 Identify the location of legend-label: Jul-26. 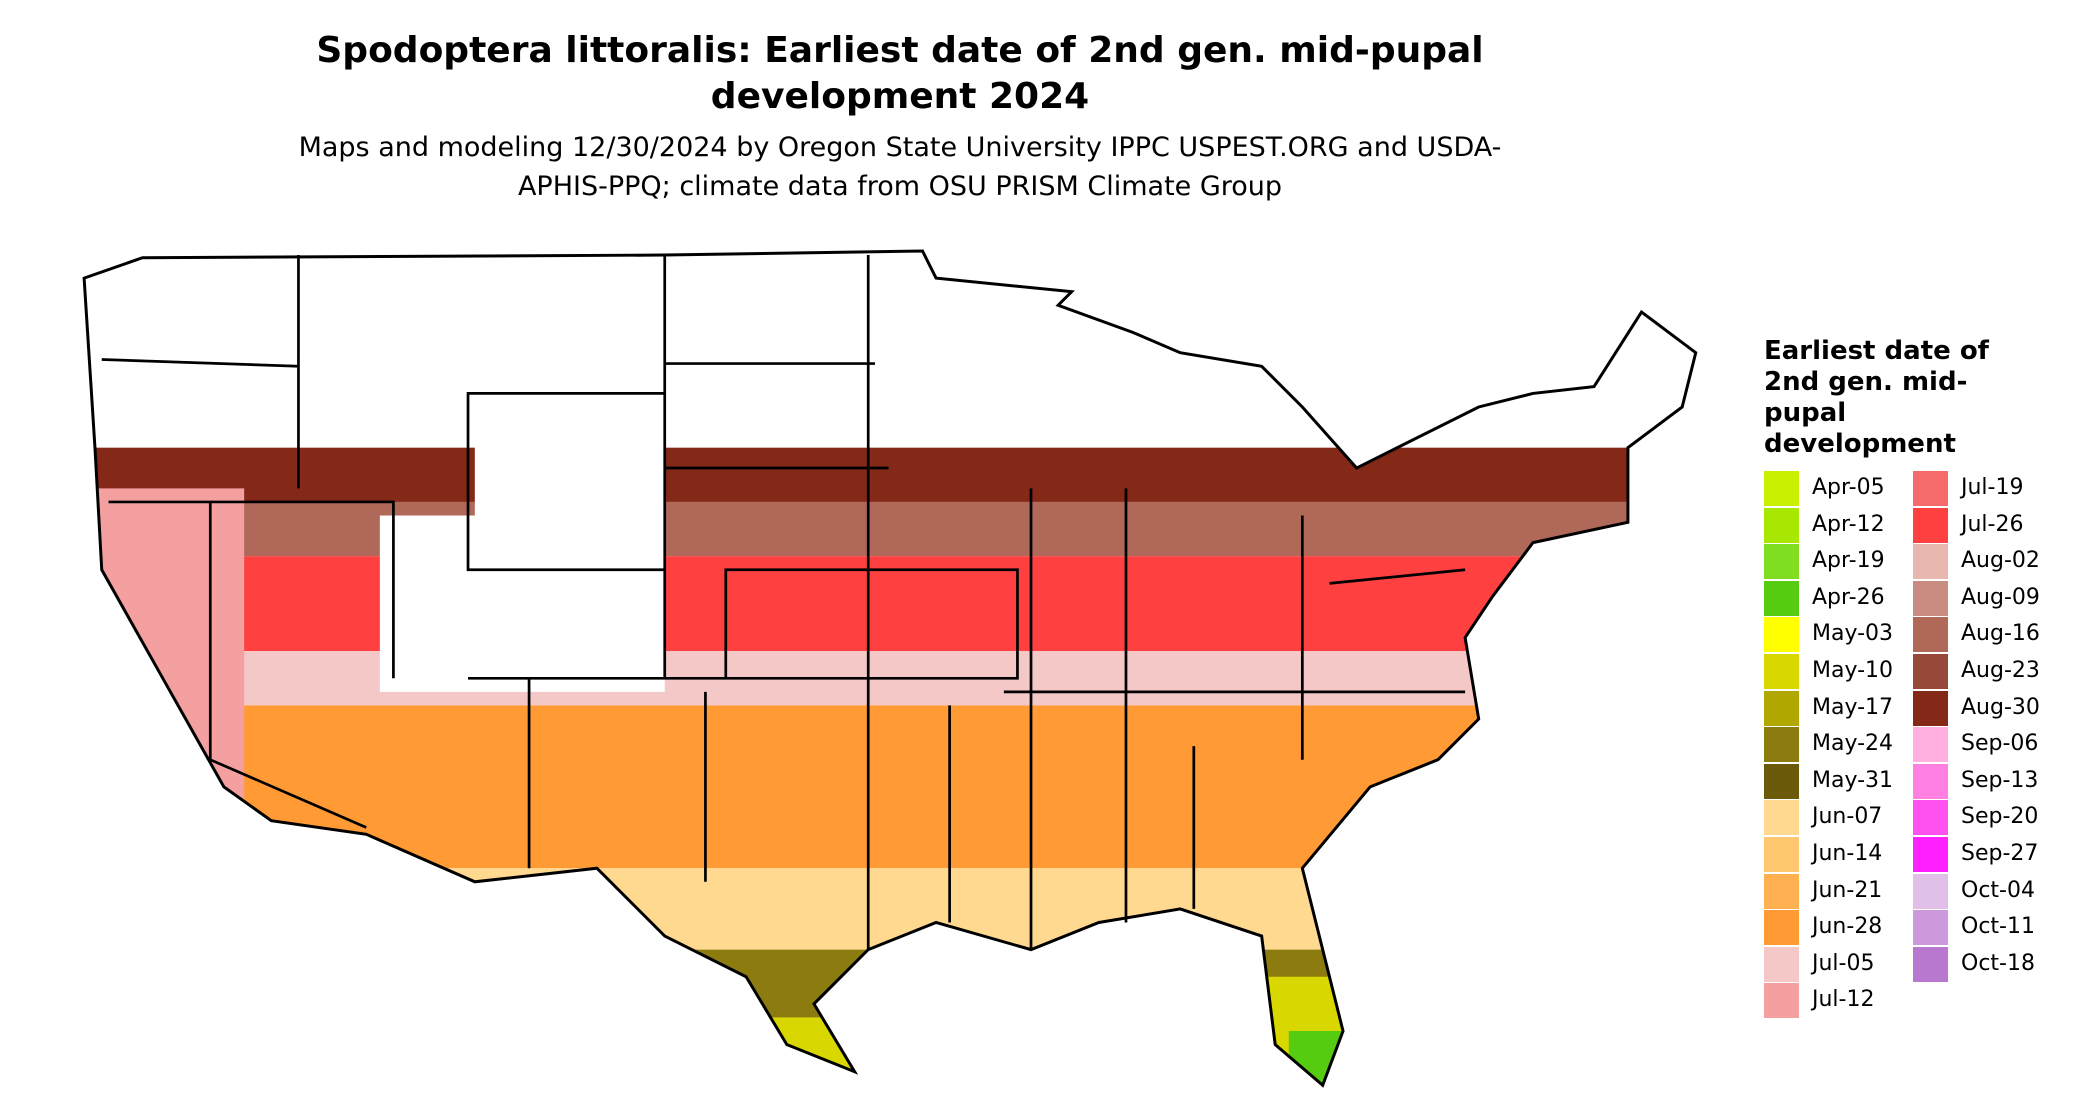
(1992, 524).